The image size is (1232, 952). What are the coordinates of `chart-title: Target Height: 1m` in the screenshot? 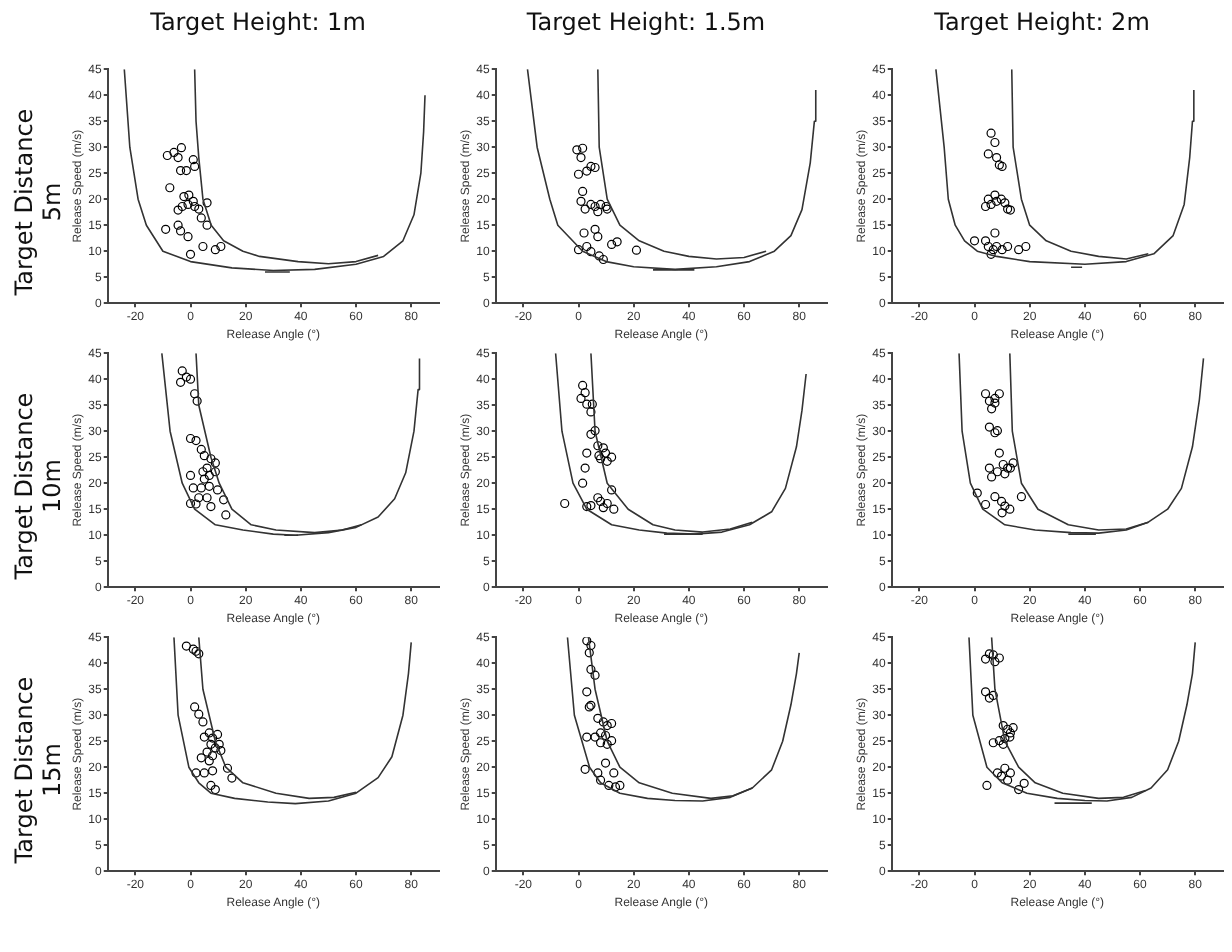 It's located at (258, 22).